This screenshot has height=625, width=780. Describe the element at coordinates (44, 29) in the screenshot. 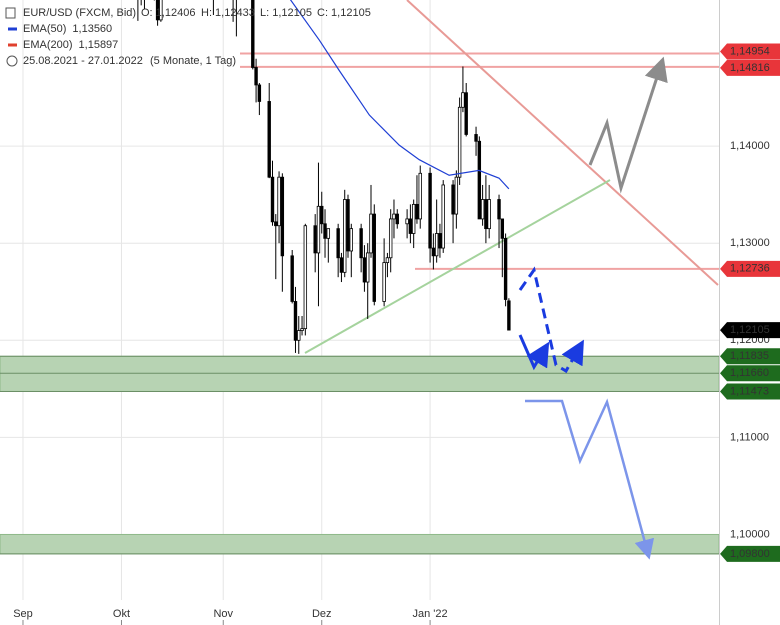

I see `legend-name: EMA(50)` at that location.